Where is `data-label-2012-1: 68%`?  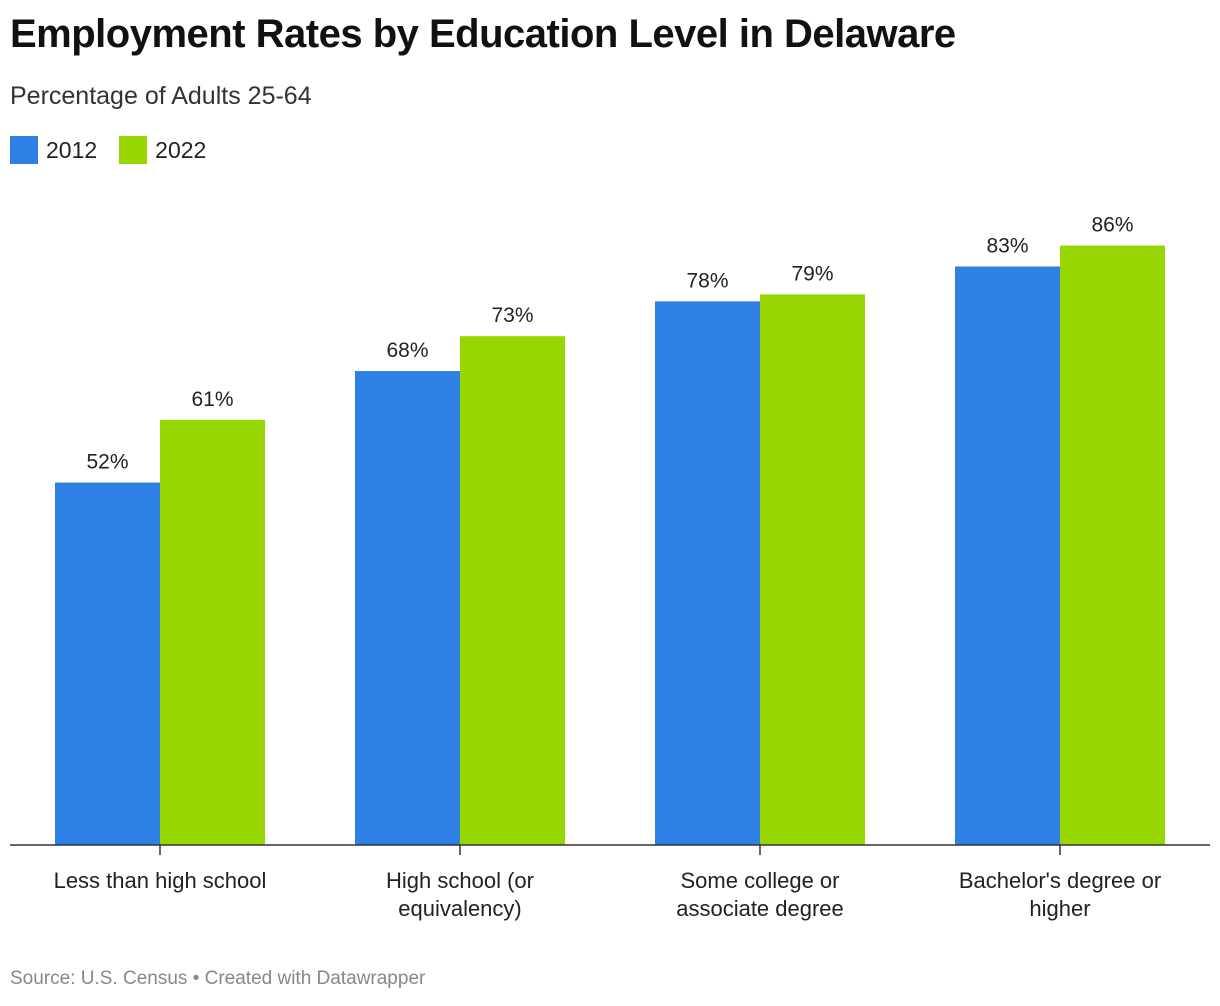 data-label-2012-1: 68% is located at coordinates (407, 350).